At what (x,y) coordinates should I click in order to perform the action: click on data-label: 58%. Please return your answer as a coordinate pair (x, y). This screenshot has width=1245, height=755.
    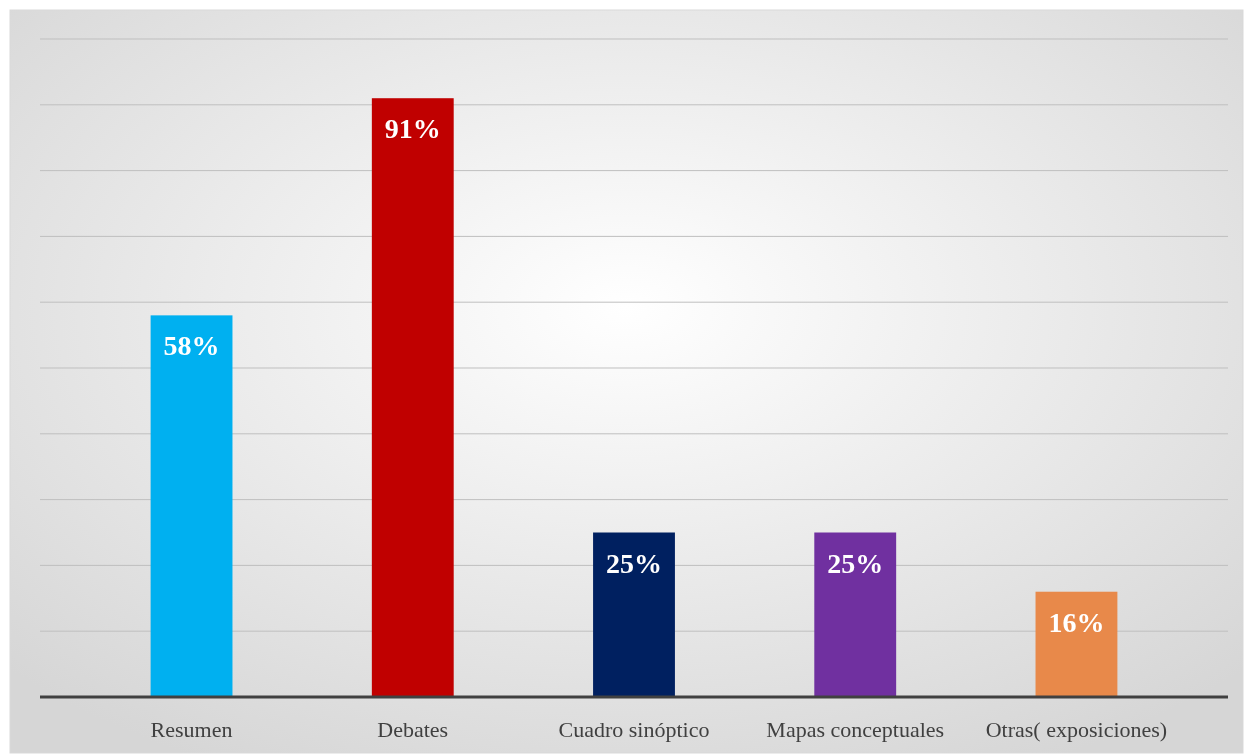
    Looking at the image, I should click on (191, 346).